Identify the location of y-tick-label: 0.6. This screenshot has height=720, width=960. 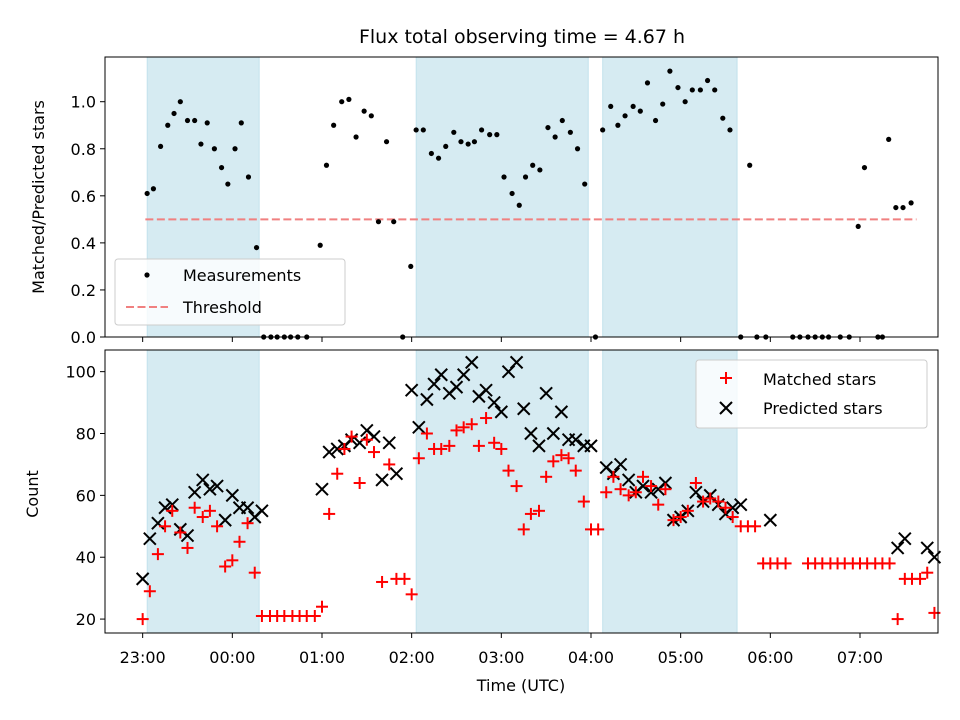
(83, 196).